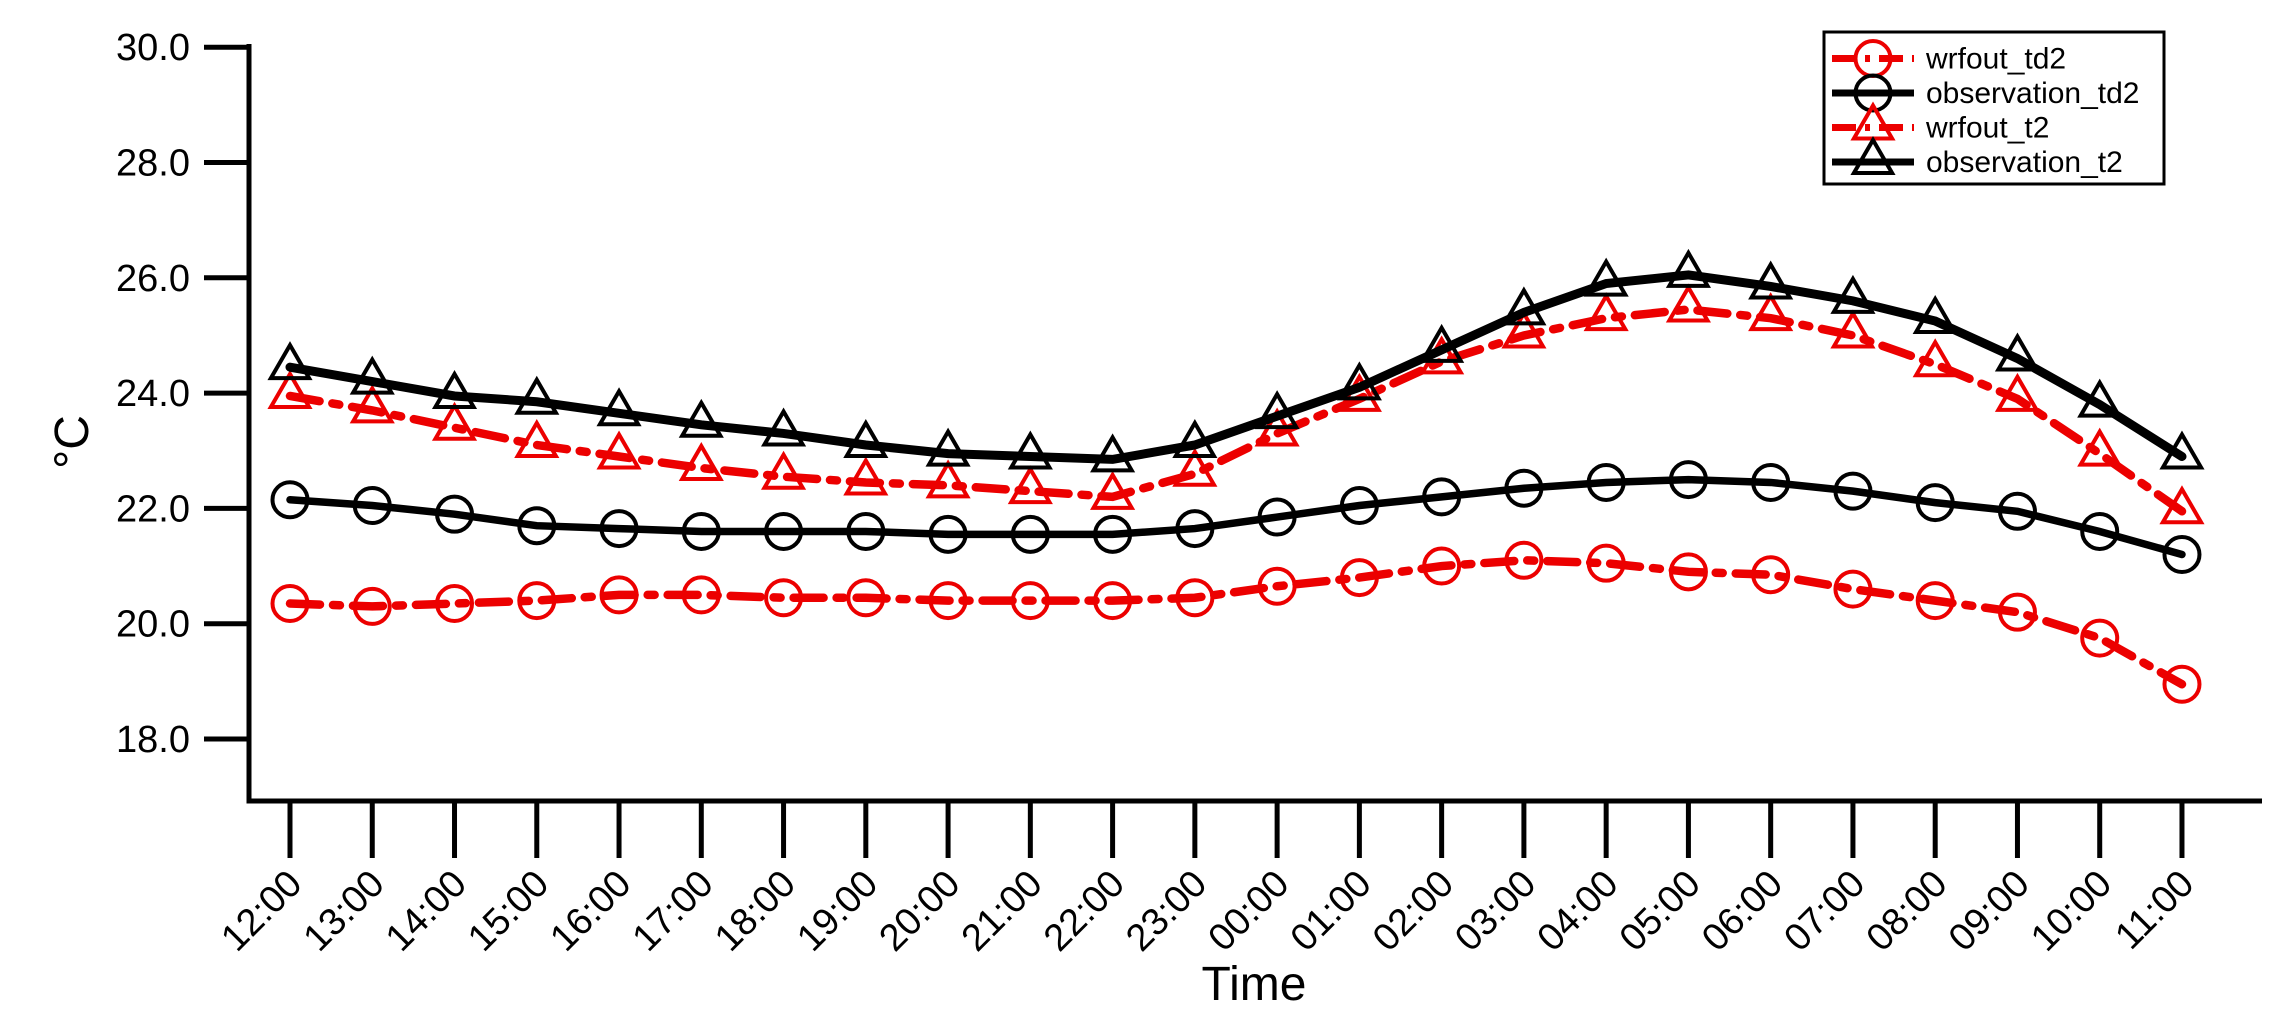 Image resolution: width=2278 pixels, height=1030 pixels. Describe the element at coordinates (1249, 911) in the screenshot. I see `x-tick-label: 00:00` at that location.